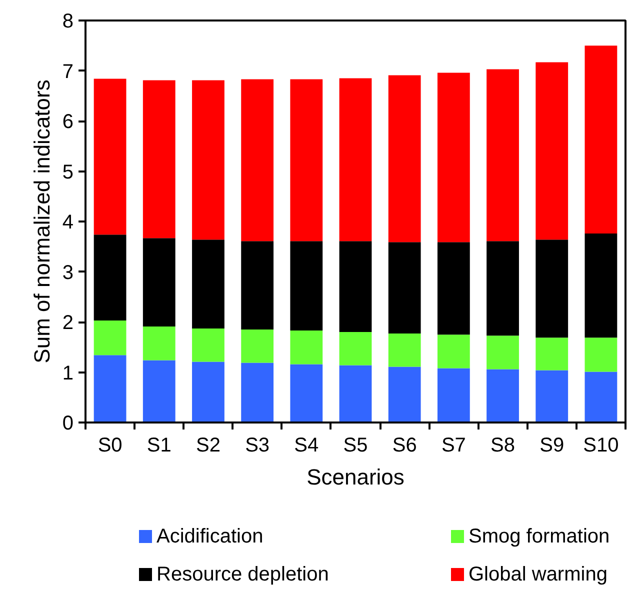 This screenshot has height=596, width=635. I want to click on y-tick-label: 4, so click(68, 223).